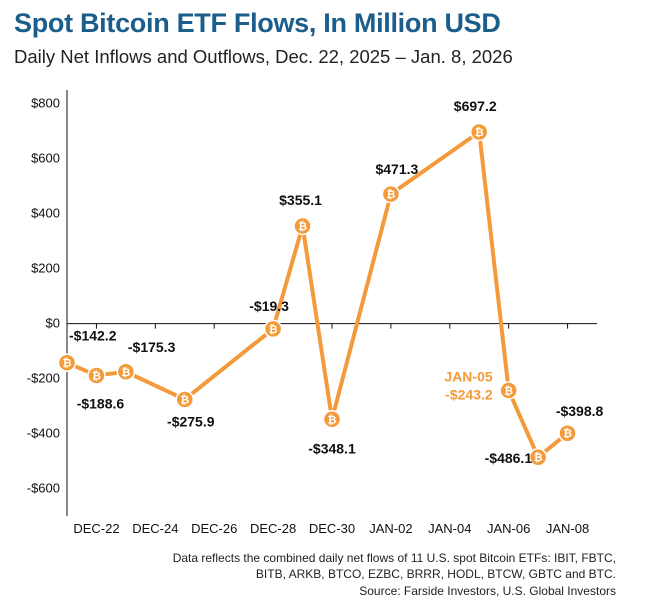 The image size is (666, 608). Describe the element at coordinates (269, 306) in the screenshot. I see `data-label: -$19.3` at that location.